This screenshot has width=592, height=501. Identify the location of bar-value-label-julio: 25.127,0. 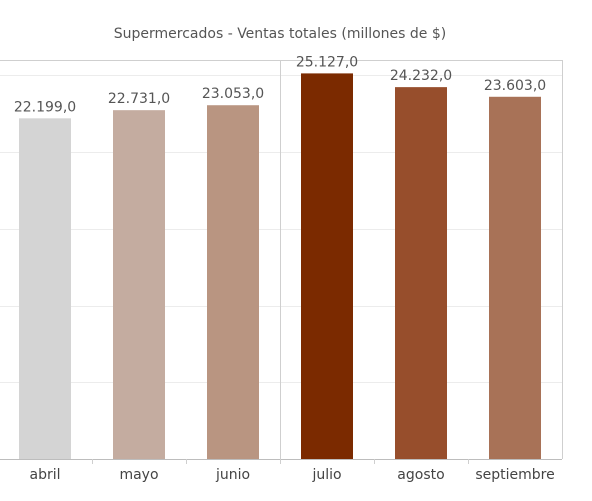
(327, 62).